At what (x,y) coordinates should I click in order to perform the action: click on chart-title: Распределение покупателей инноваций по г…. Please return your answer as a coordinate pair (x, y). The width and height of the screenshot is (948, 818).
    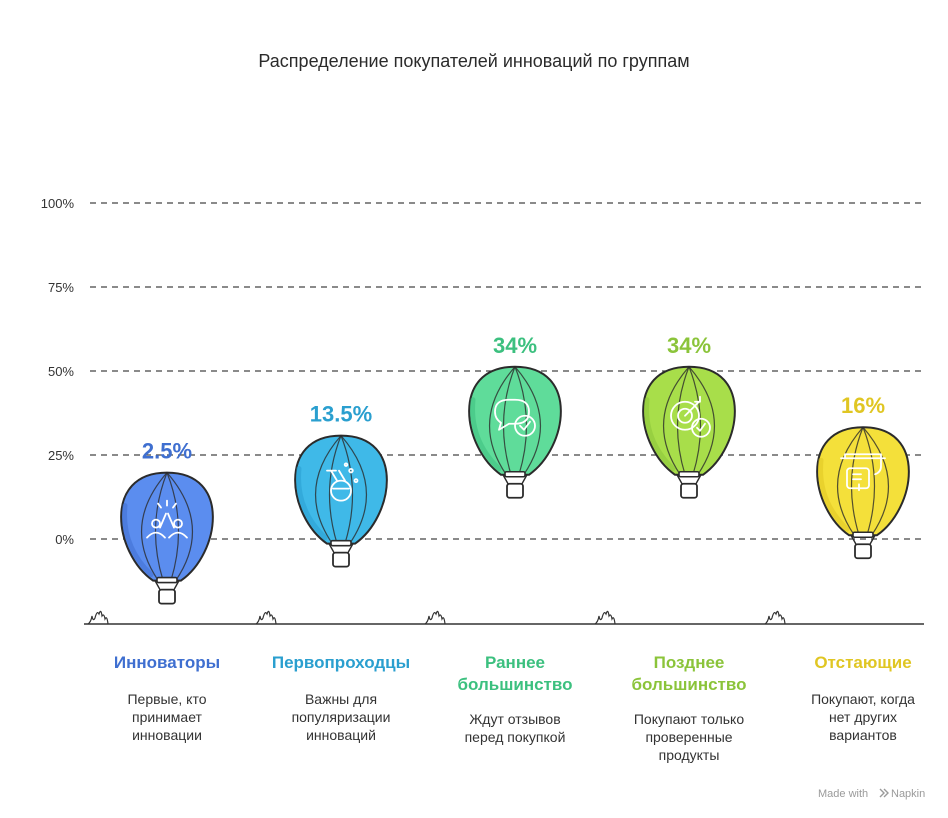
    Looking at the image, I should click on (473, 61).